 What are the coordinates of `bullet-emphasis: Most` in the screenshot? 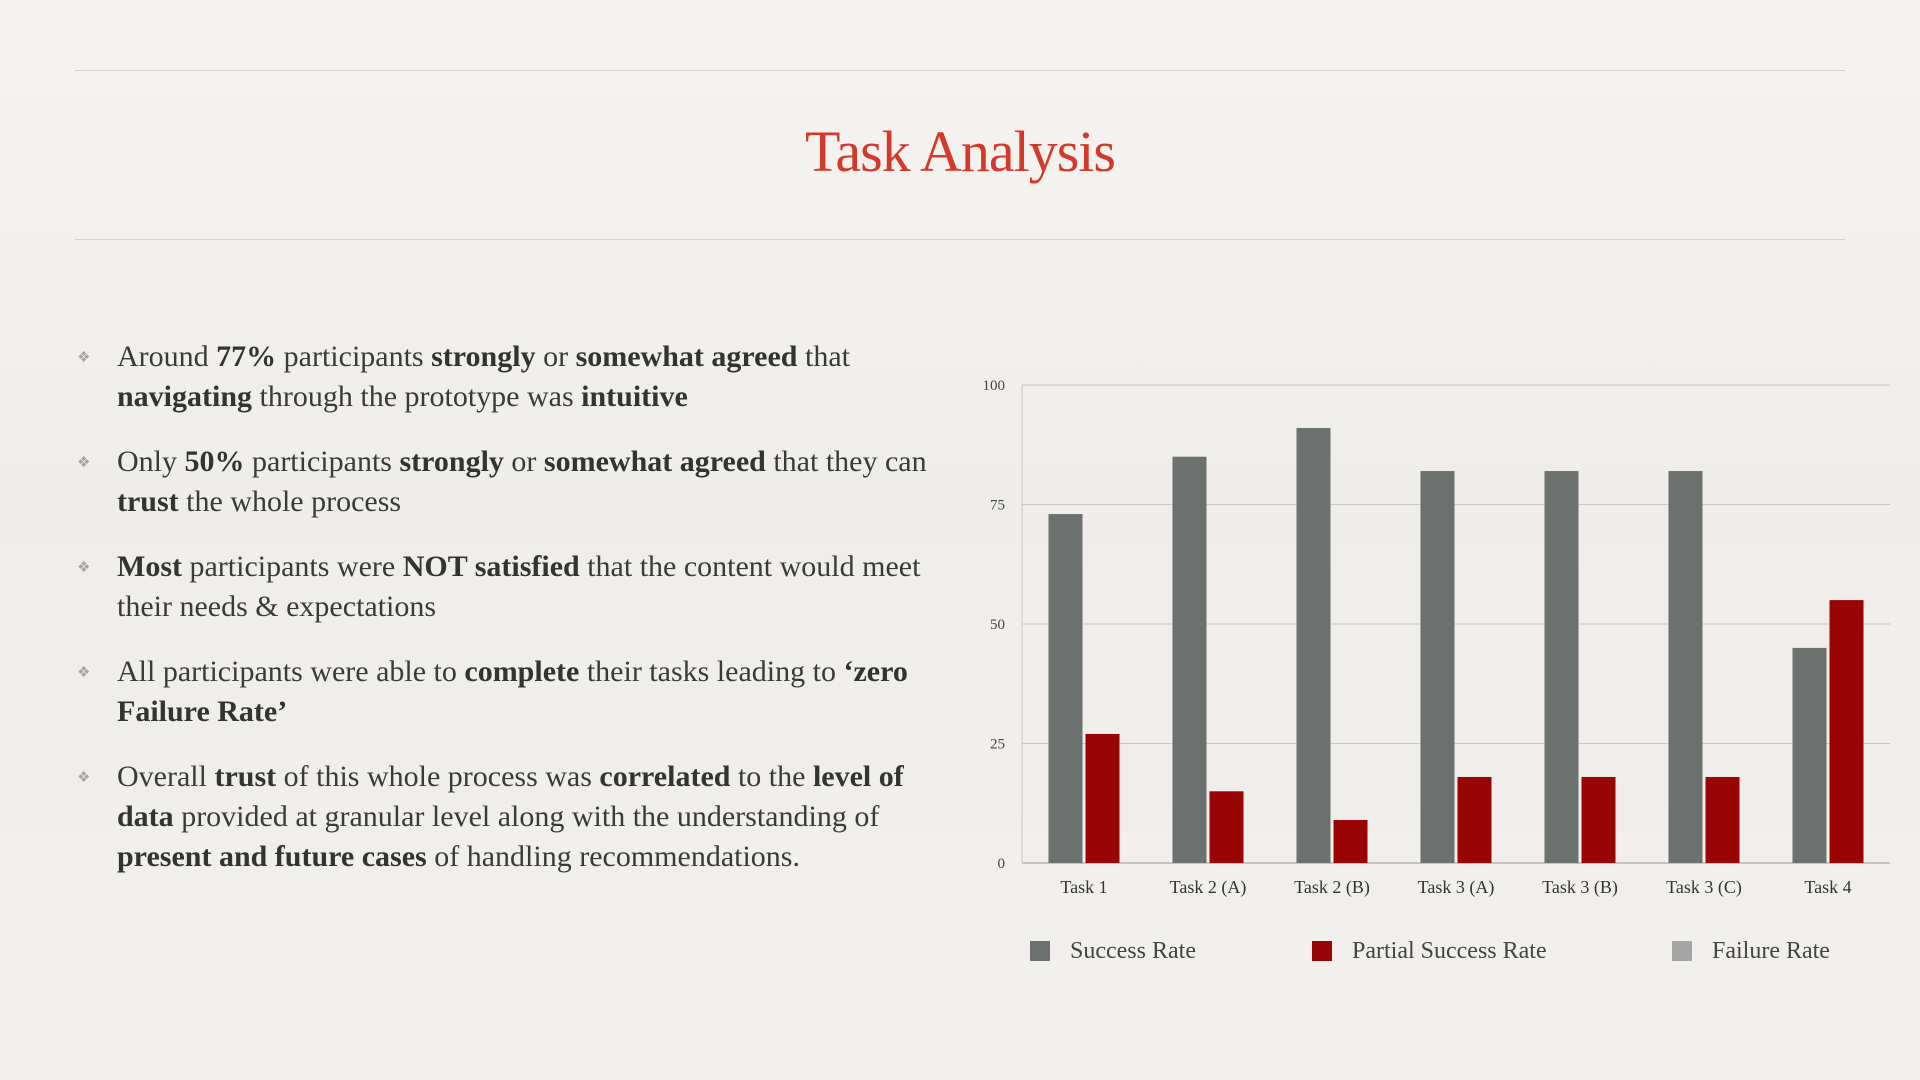 It's located at (149, 566).